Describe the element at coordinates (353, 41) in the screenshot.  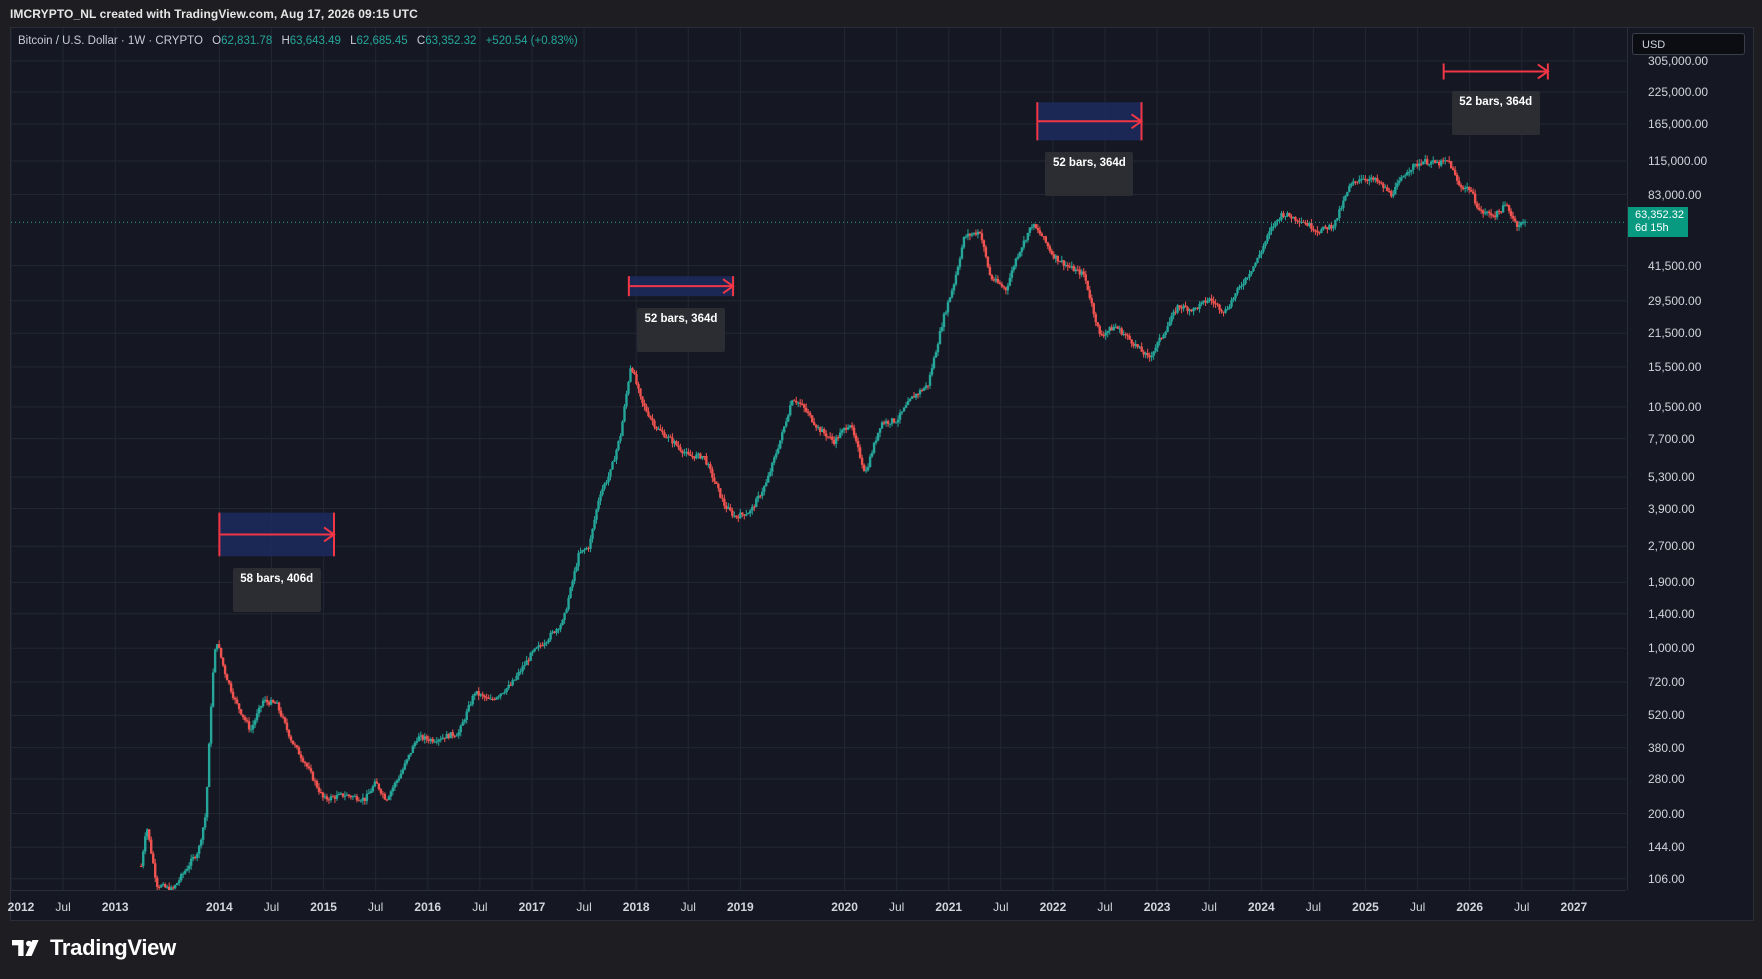
I see `low-label: L` at that location.